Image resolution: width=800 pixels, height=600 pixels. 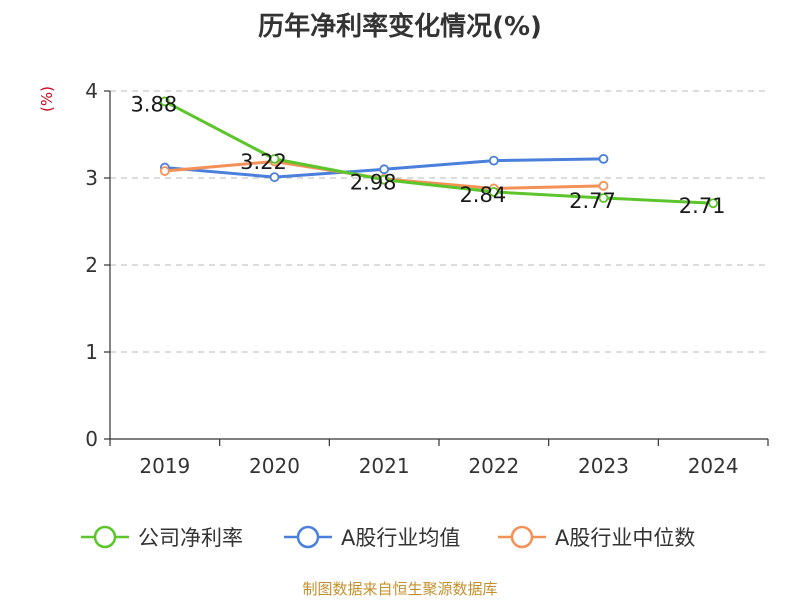 What do you see at coordinates (702, 206) in the screenshot?
I see `data-label: 2.71` at bounding box center [702, 206].